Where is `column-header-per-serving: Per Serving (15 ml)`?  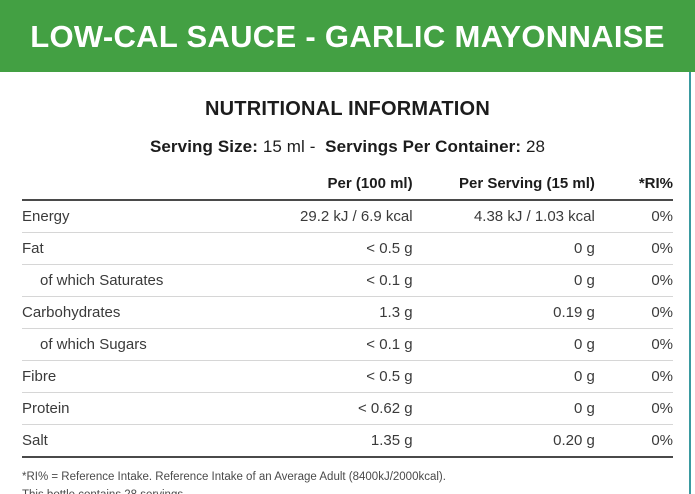 column-header-per-serving: Per Serving (15 ml) is located at coordinates (526, 183).